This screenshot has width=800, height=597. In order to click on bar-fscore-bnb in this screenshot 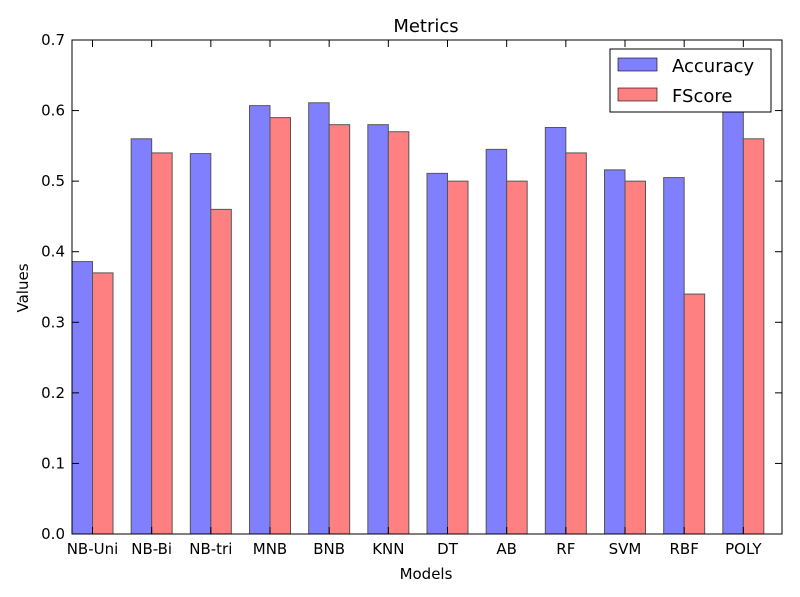, I will do `click(339, 329)`.